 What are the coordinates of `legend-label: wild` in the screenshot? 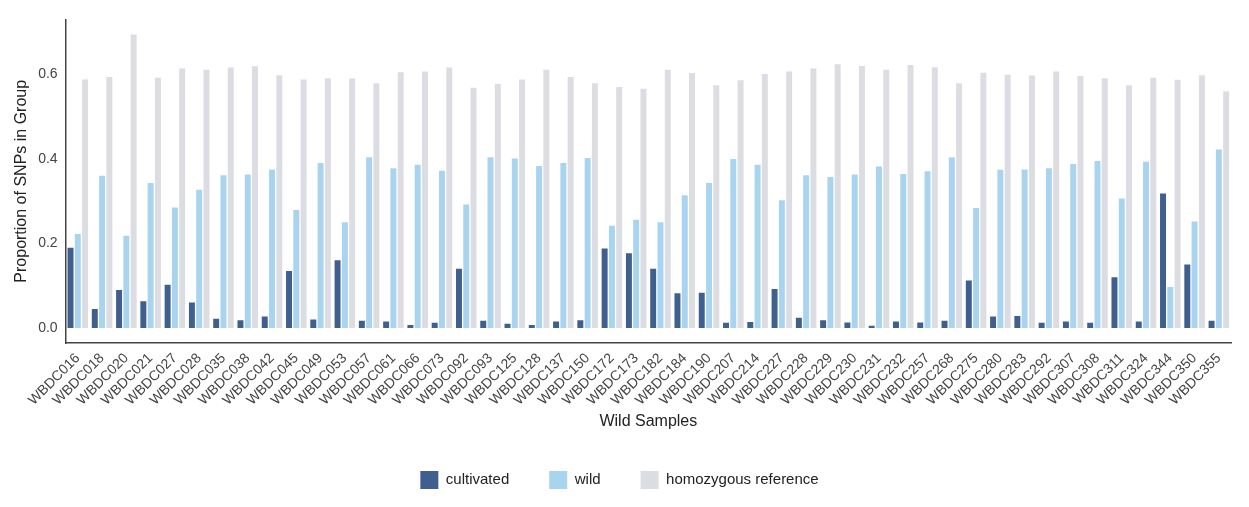 It's located at (587, 479).